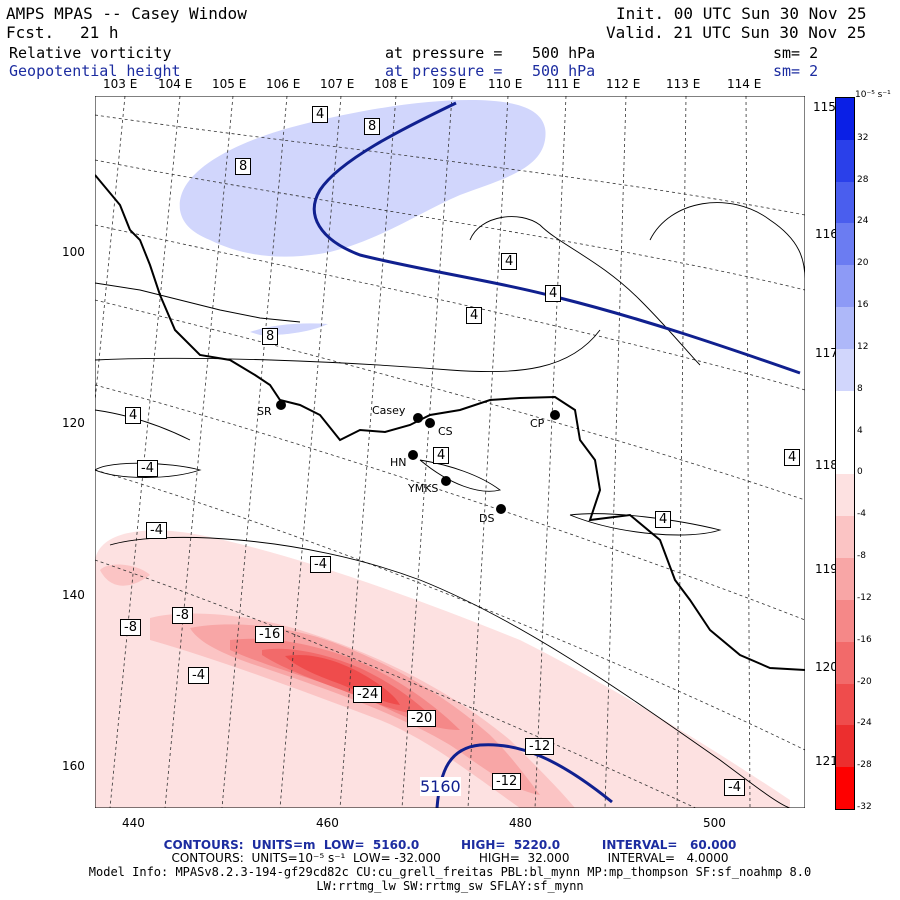  What do you see at coordinates (564, 53) in the screenshot?
I see `field1-pressure: 500 hPa` at bounding box center [564, 53].